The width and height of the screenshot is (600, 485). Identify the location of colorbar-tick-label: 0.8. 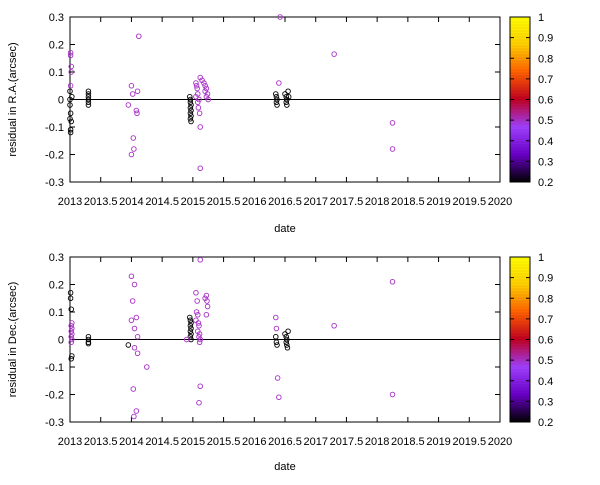
(545, 299).